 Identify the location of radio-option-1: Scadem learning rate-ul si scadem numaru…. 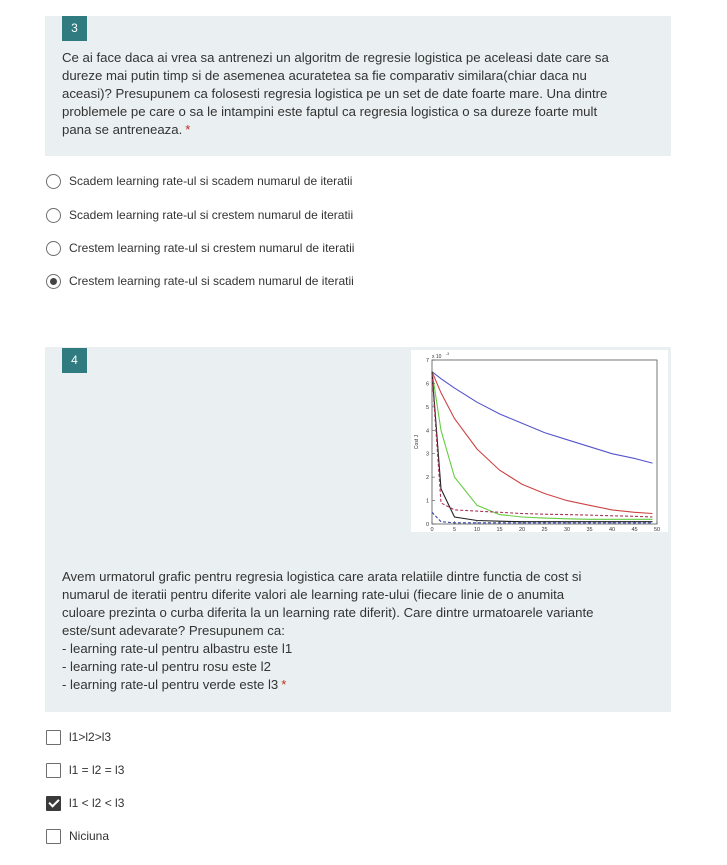
(346, 181).